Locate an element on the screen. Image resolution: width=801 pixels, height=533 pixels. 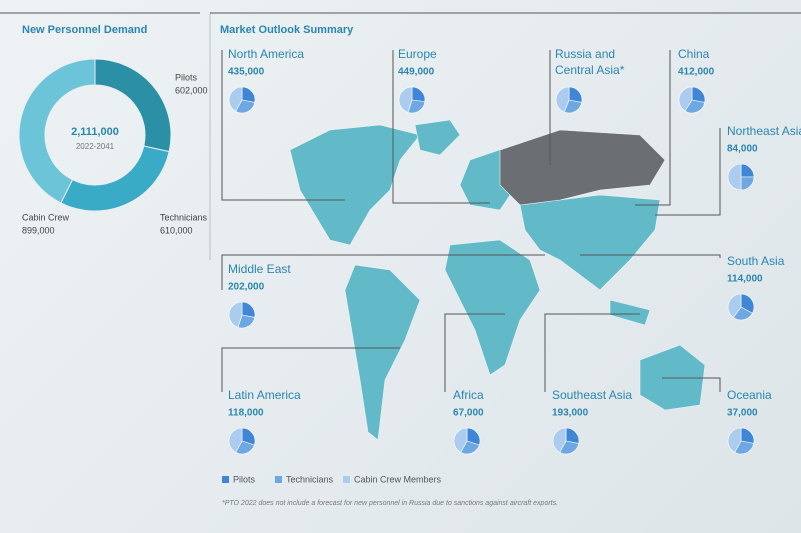
segment-label: Cabin Crew is located at coordinates (46, 217).